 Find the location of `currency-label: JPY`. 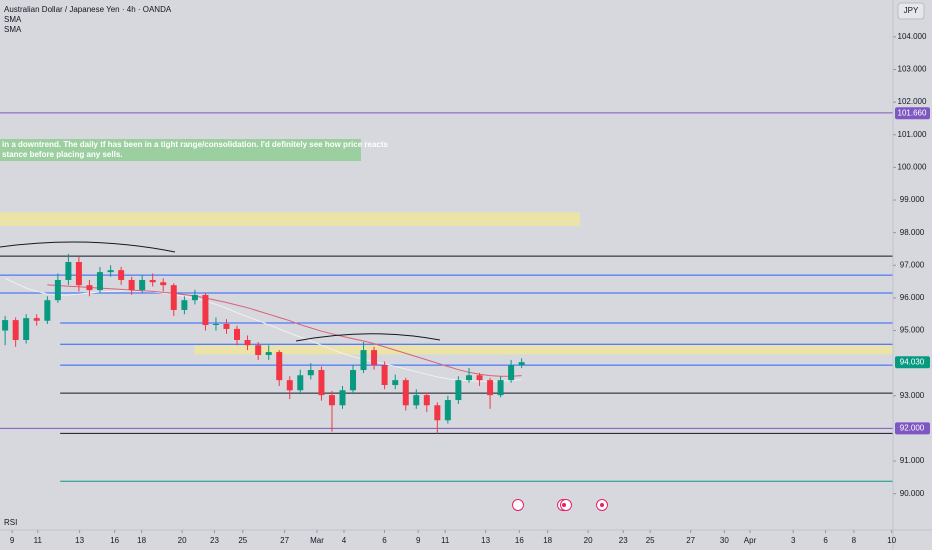

currency-label: JPY is located at coordinates (911, 10).